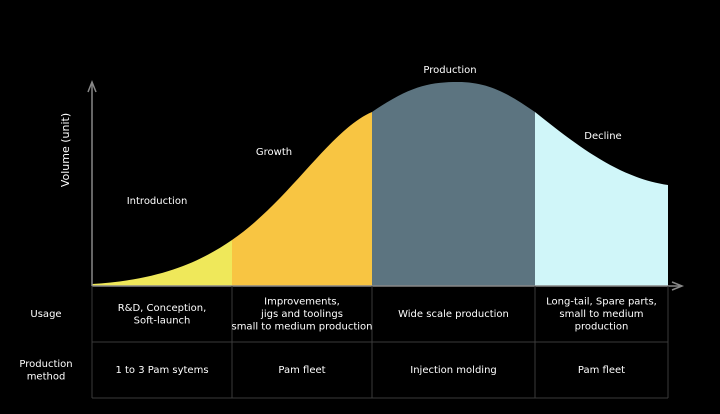  Describe the element at coordinates (157, 201) in the screenshot. I see `phase-label: Introduction` at that location.